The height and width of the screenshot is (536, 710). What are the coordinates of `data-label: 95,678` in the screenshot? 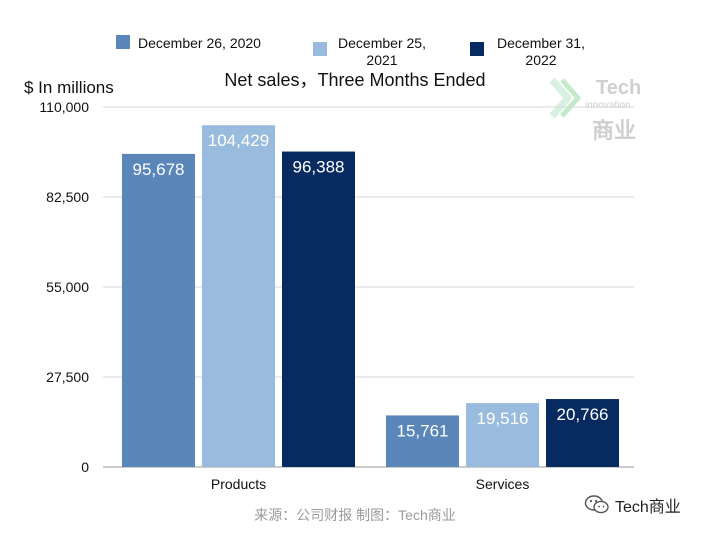 It's located at (159, 169).